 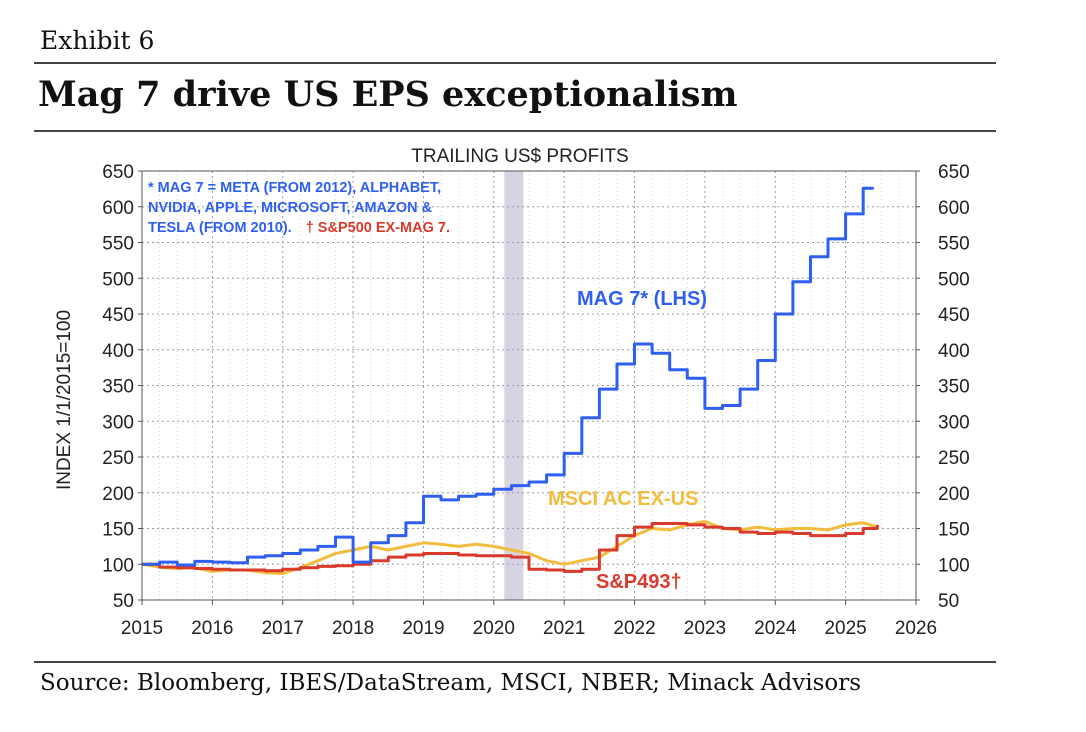 I want to click on y-tick-label-left: 600, so click(x=118, y=208).